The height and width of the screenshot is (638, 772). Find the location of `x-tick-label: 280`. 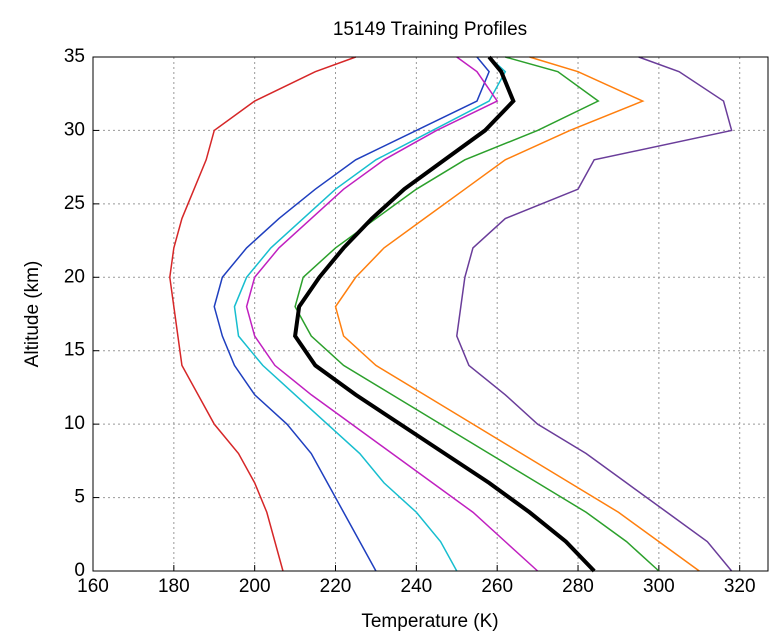

x-tick-label: 280 is located at coordinates (578, 586).